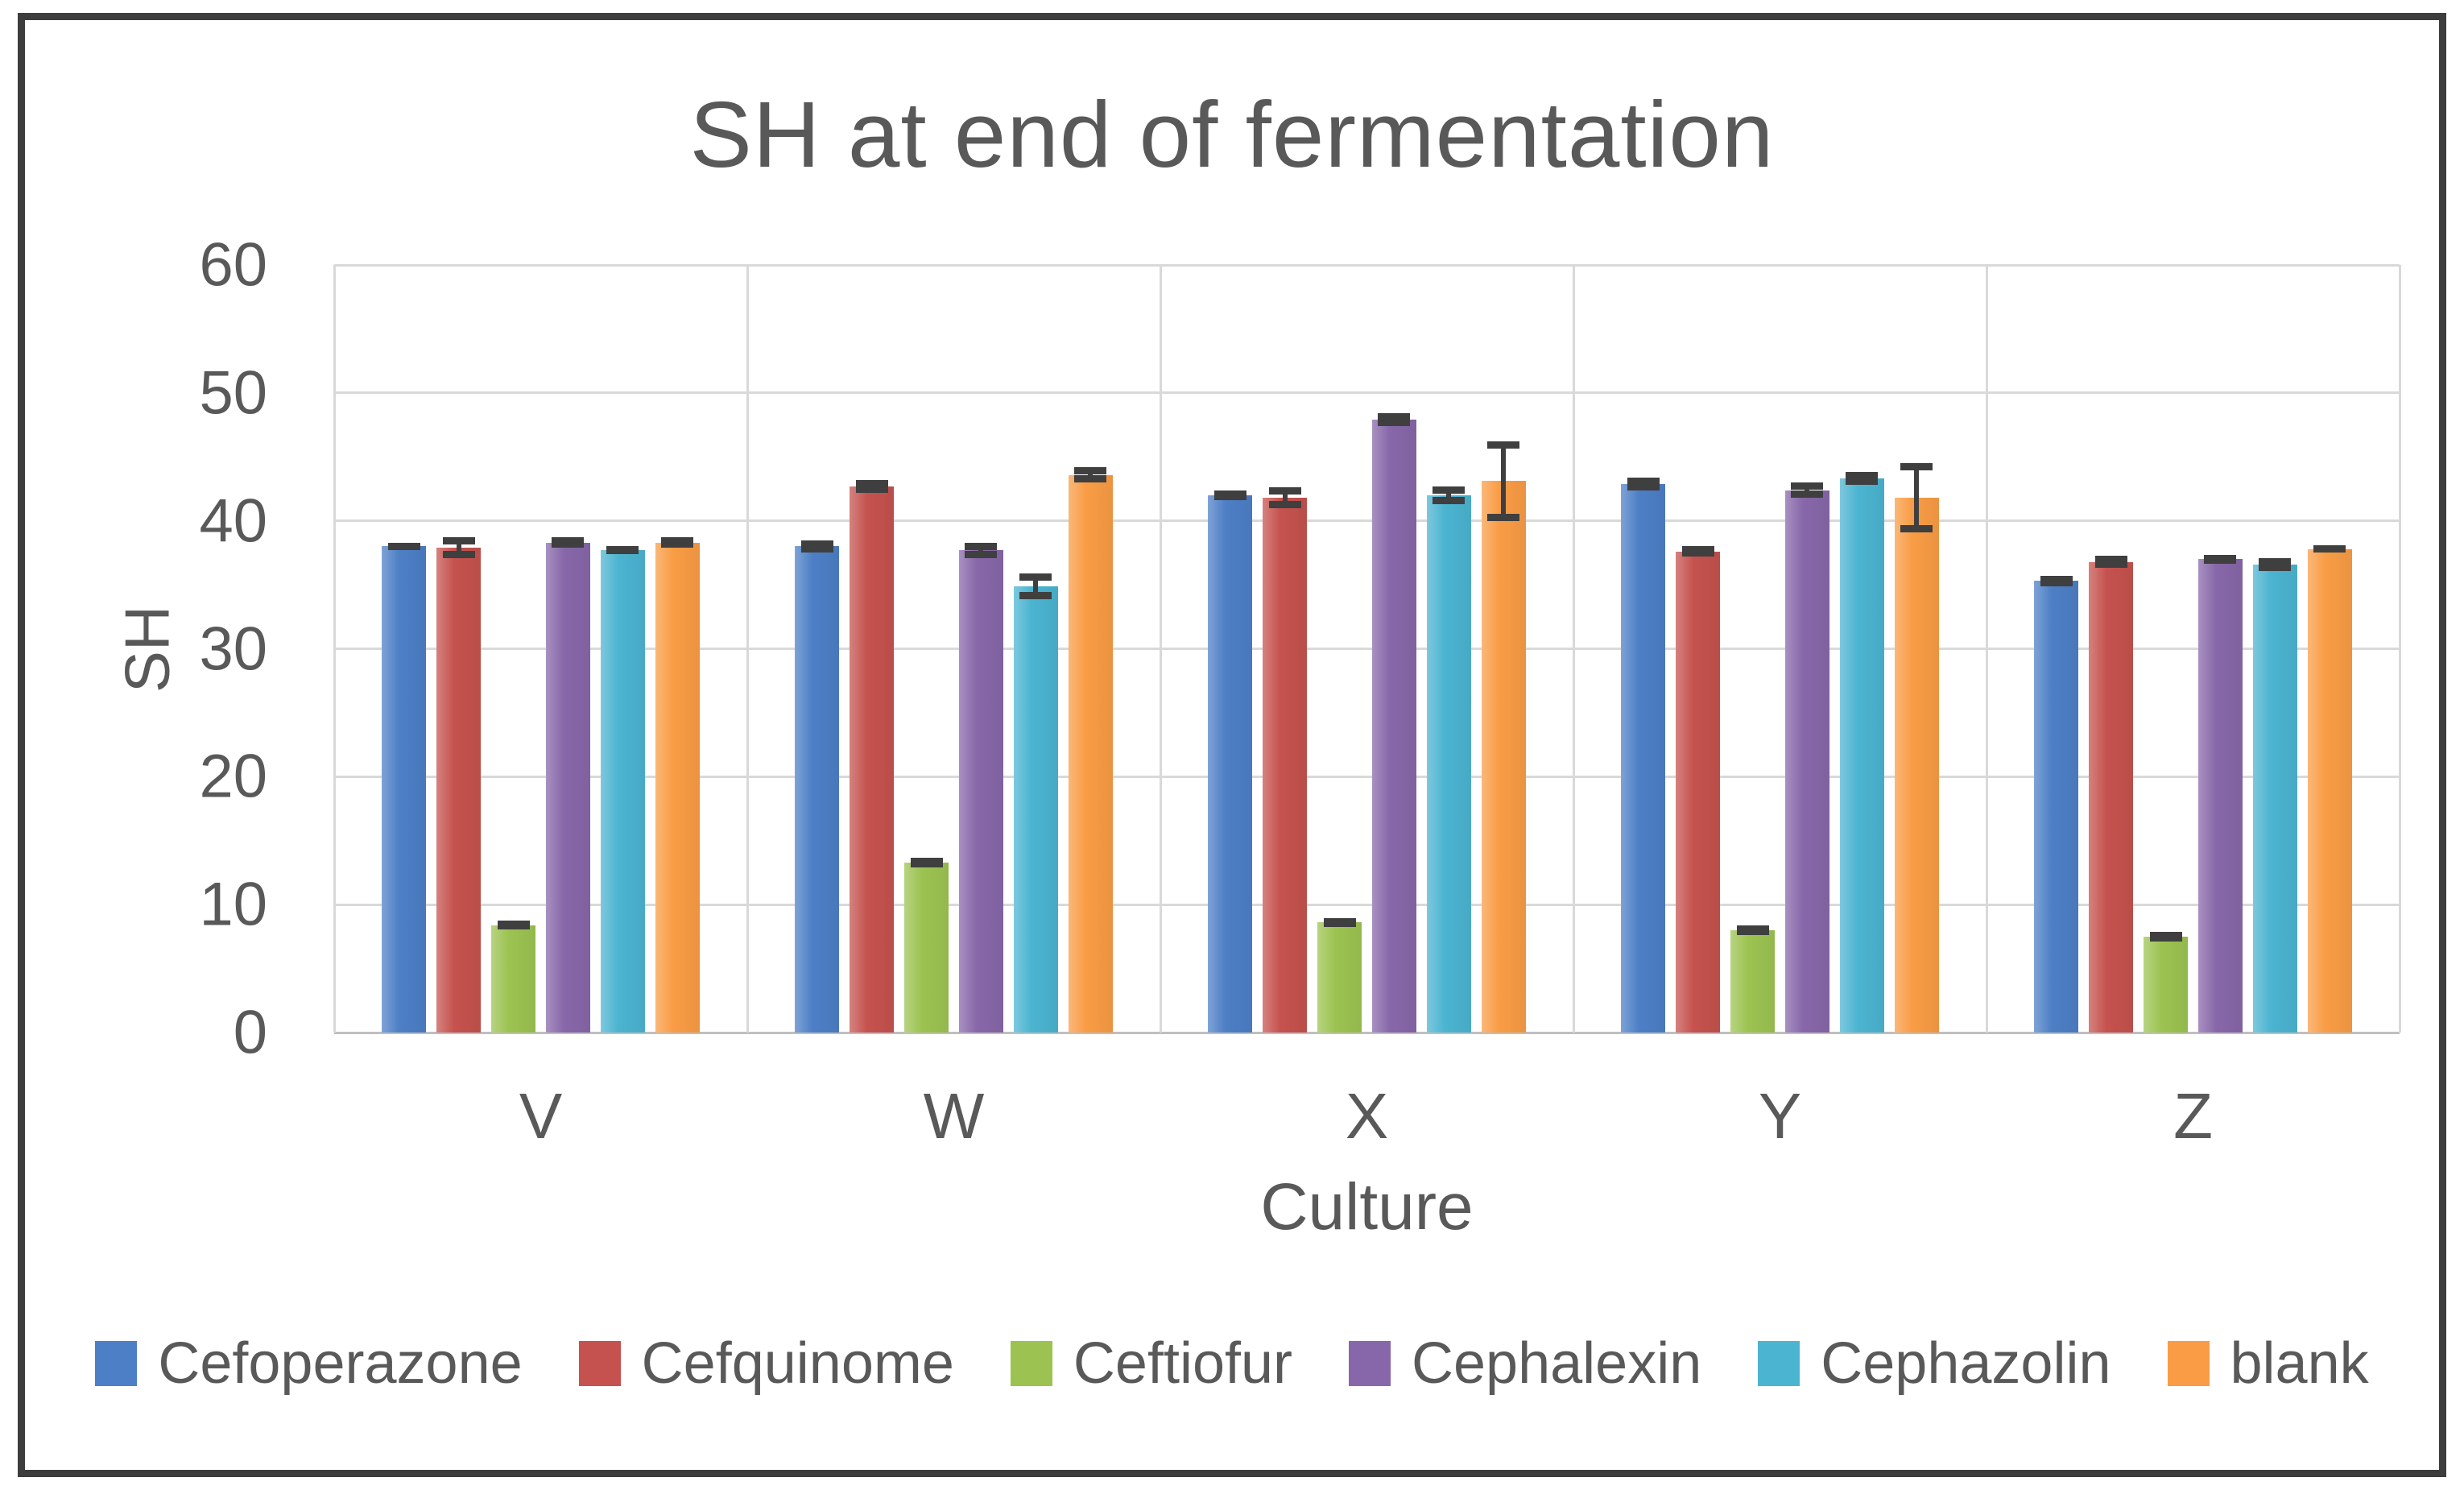 This screenshot has width=2464, height=1490. What do you see at coordinates (513, 979) in the screenshot?
I see `bar-ceftiofur-v` at bounding box center [513, 979].